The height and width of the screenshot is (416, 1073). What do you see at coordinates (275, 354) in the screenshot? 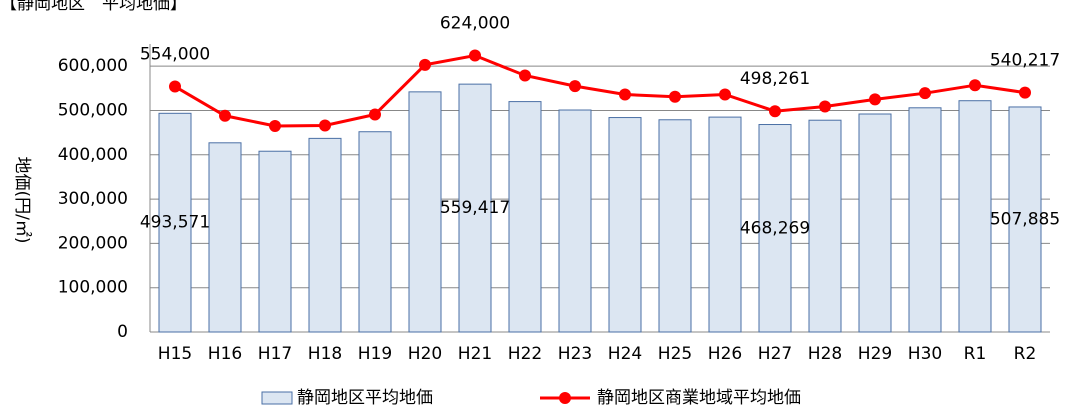
I see `x-tick-label: H17` at bounding box center [275, 354].